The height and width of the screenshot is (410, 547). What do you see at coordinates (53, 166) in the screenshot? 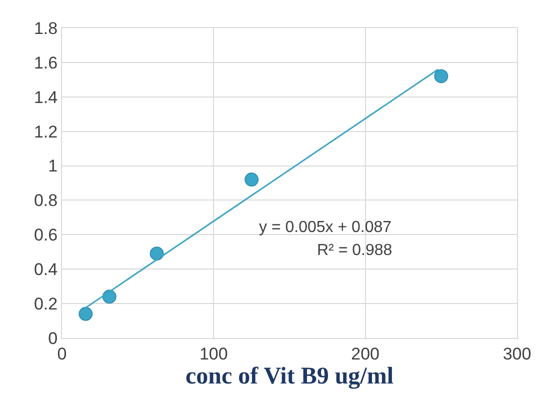
I see `y-tick-label: 1` at bounding box center [53, 166].